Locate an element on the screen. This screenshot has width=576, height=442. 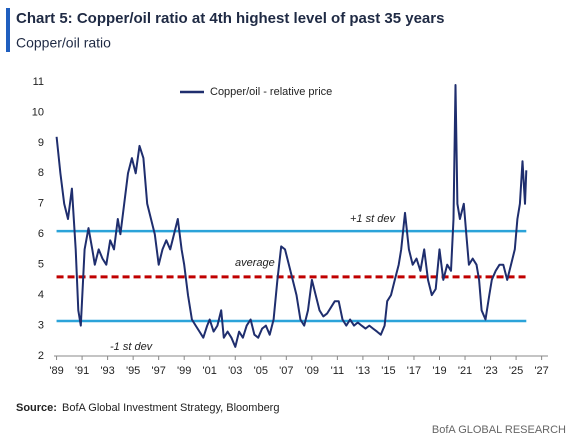
y-tick-label: 3 is located at coordinates (41, 325).